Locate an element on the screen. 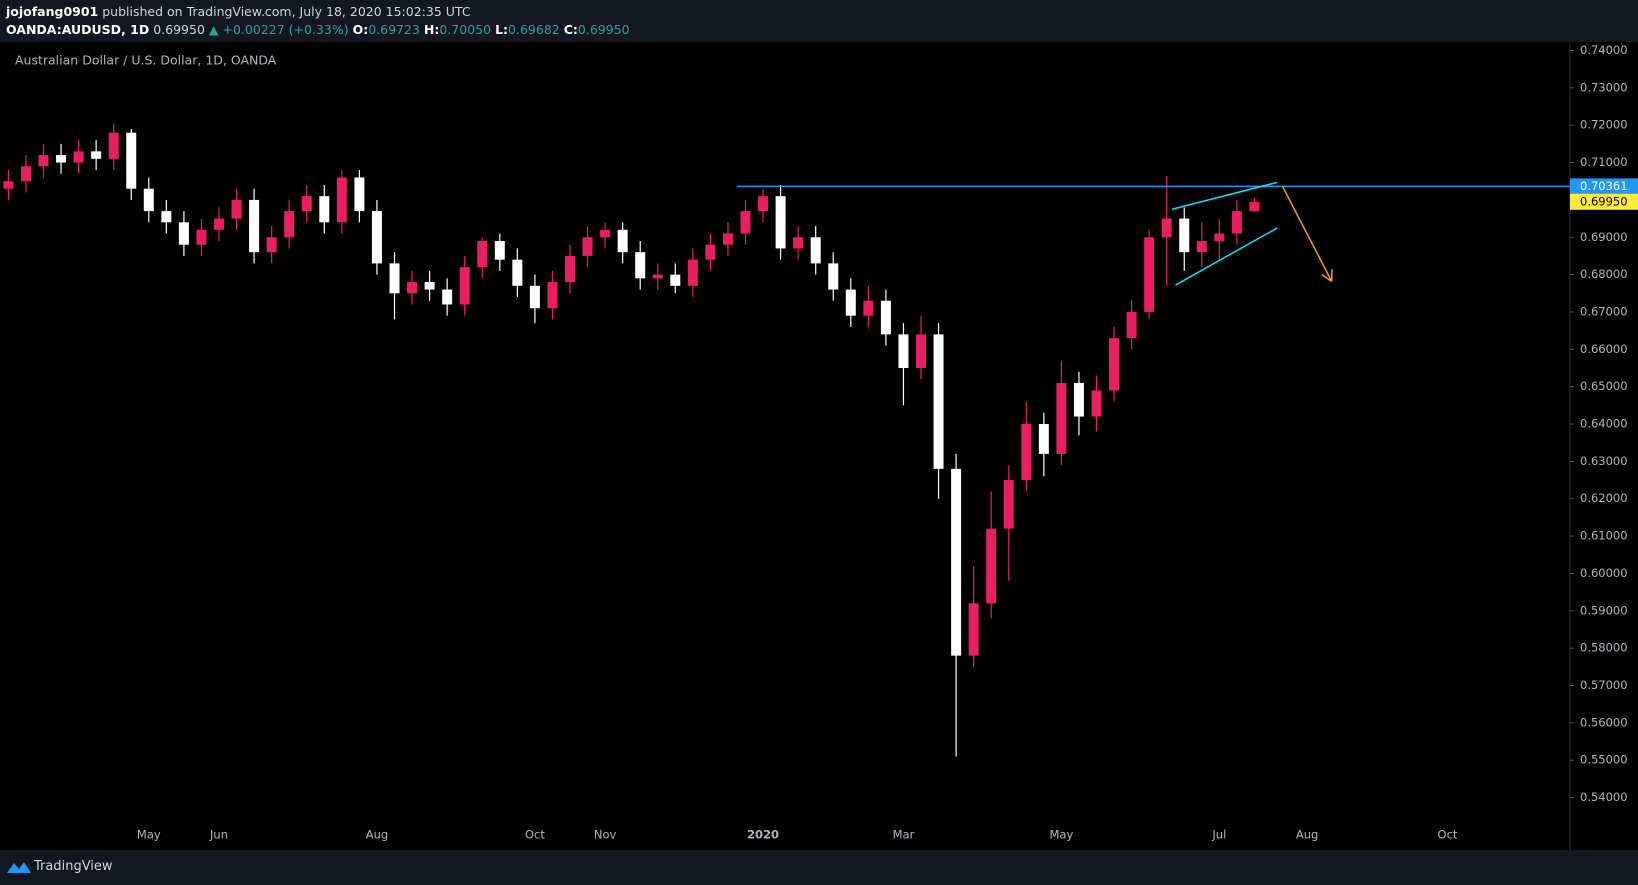 This screenshot has width=1638, height=885. x-tick-label: Mar is located at coordinates (904, 835).